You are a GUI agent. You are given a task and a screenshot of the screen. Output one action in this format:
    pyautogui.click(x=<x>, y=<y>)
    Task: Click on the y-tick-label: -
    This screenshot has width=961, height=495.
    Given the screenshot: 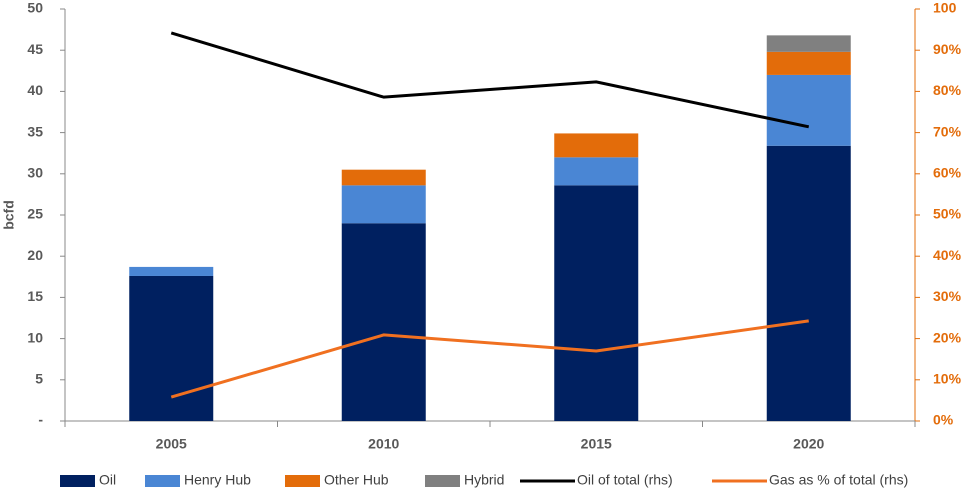 What is the action you would take?
    pyautogui.click(x=40, y=420)
    